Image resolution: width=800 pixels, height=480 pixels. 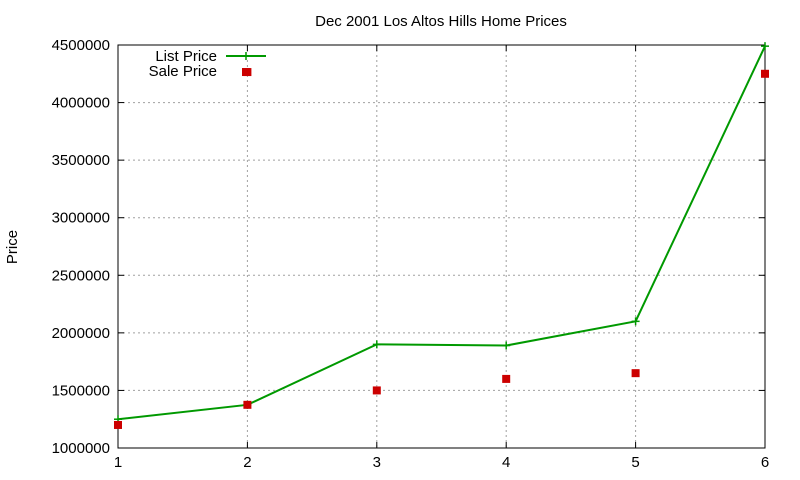 What do you see at coordinates (81, 448) in the screenshot?
I see `y-tick-label: 1000000` at bounding box center [81, 448].